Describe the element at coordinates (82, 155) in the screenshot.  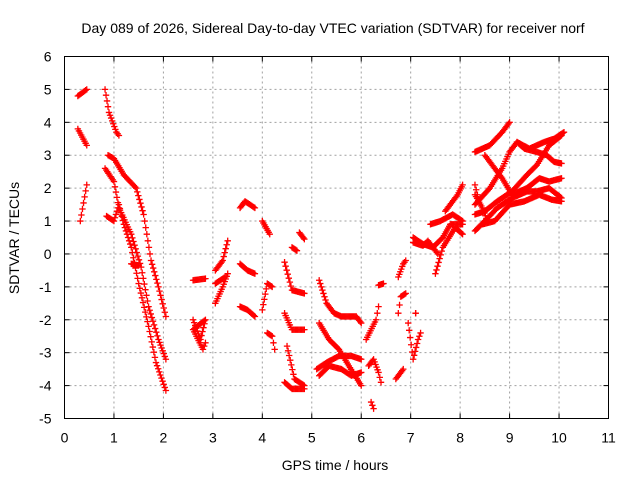
I see `series-track-a` at that location.